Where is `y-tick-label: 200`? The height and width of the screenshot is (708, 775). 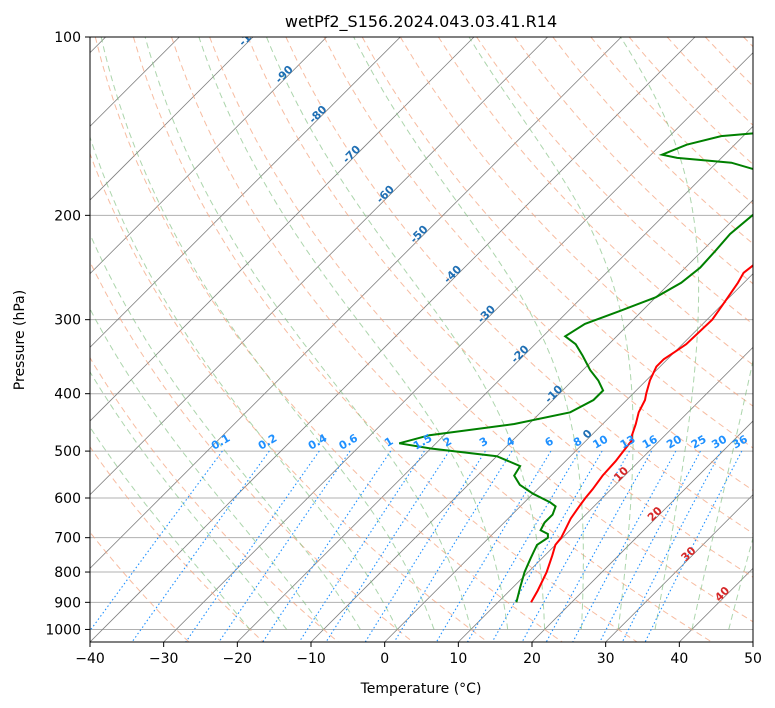 y-tick-label: 200 is located at coordinates (67, 216).